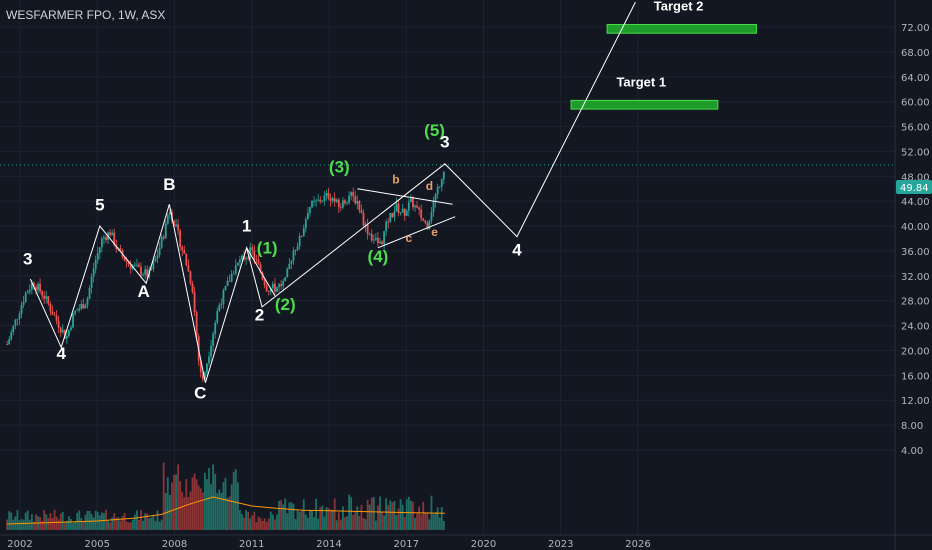  Describe the element at coordinates (97, 544) in the screenshot. I see `time-tick-label: 2005` at that location.